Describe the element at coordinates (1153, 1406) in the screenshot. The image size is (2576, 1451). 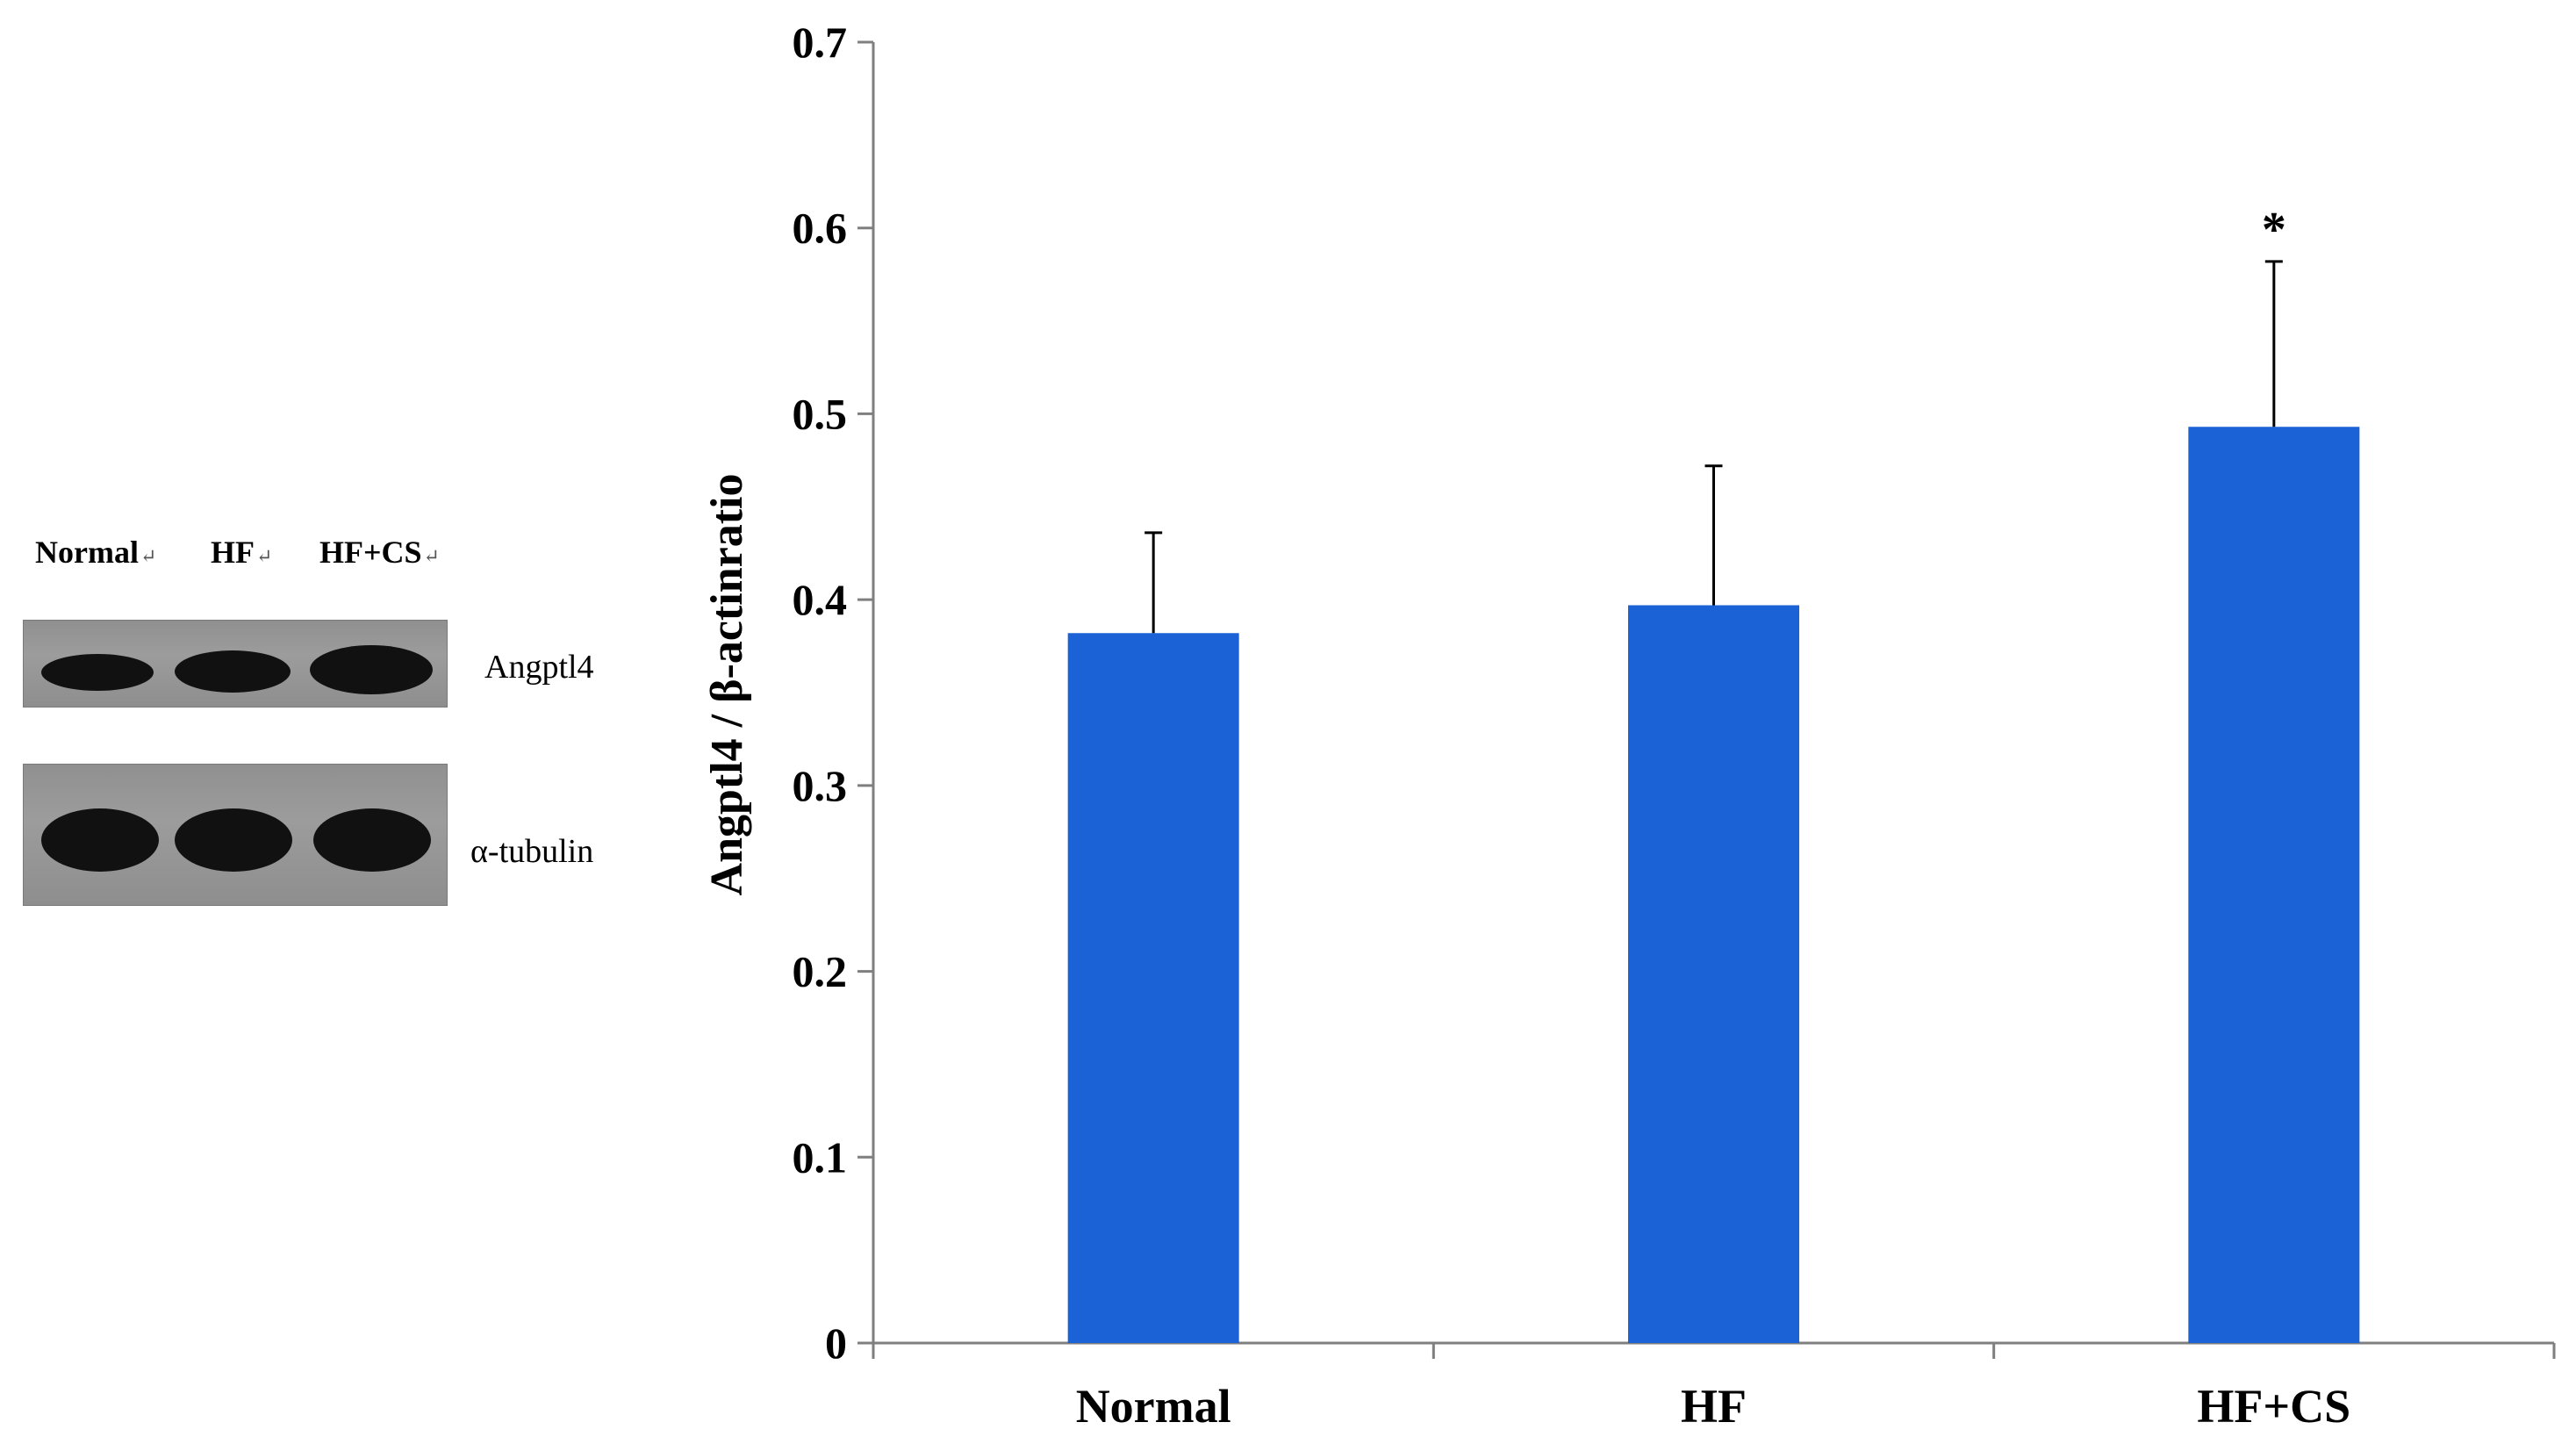
I see `x-tick-label: Normal` at that location.